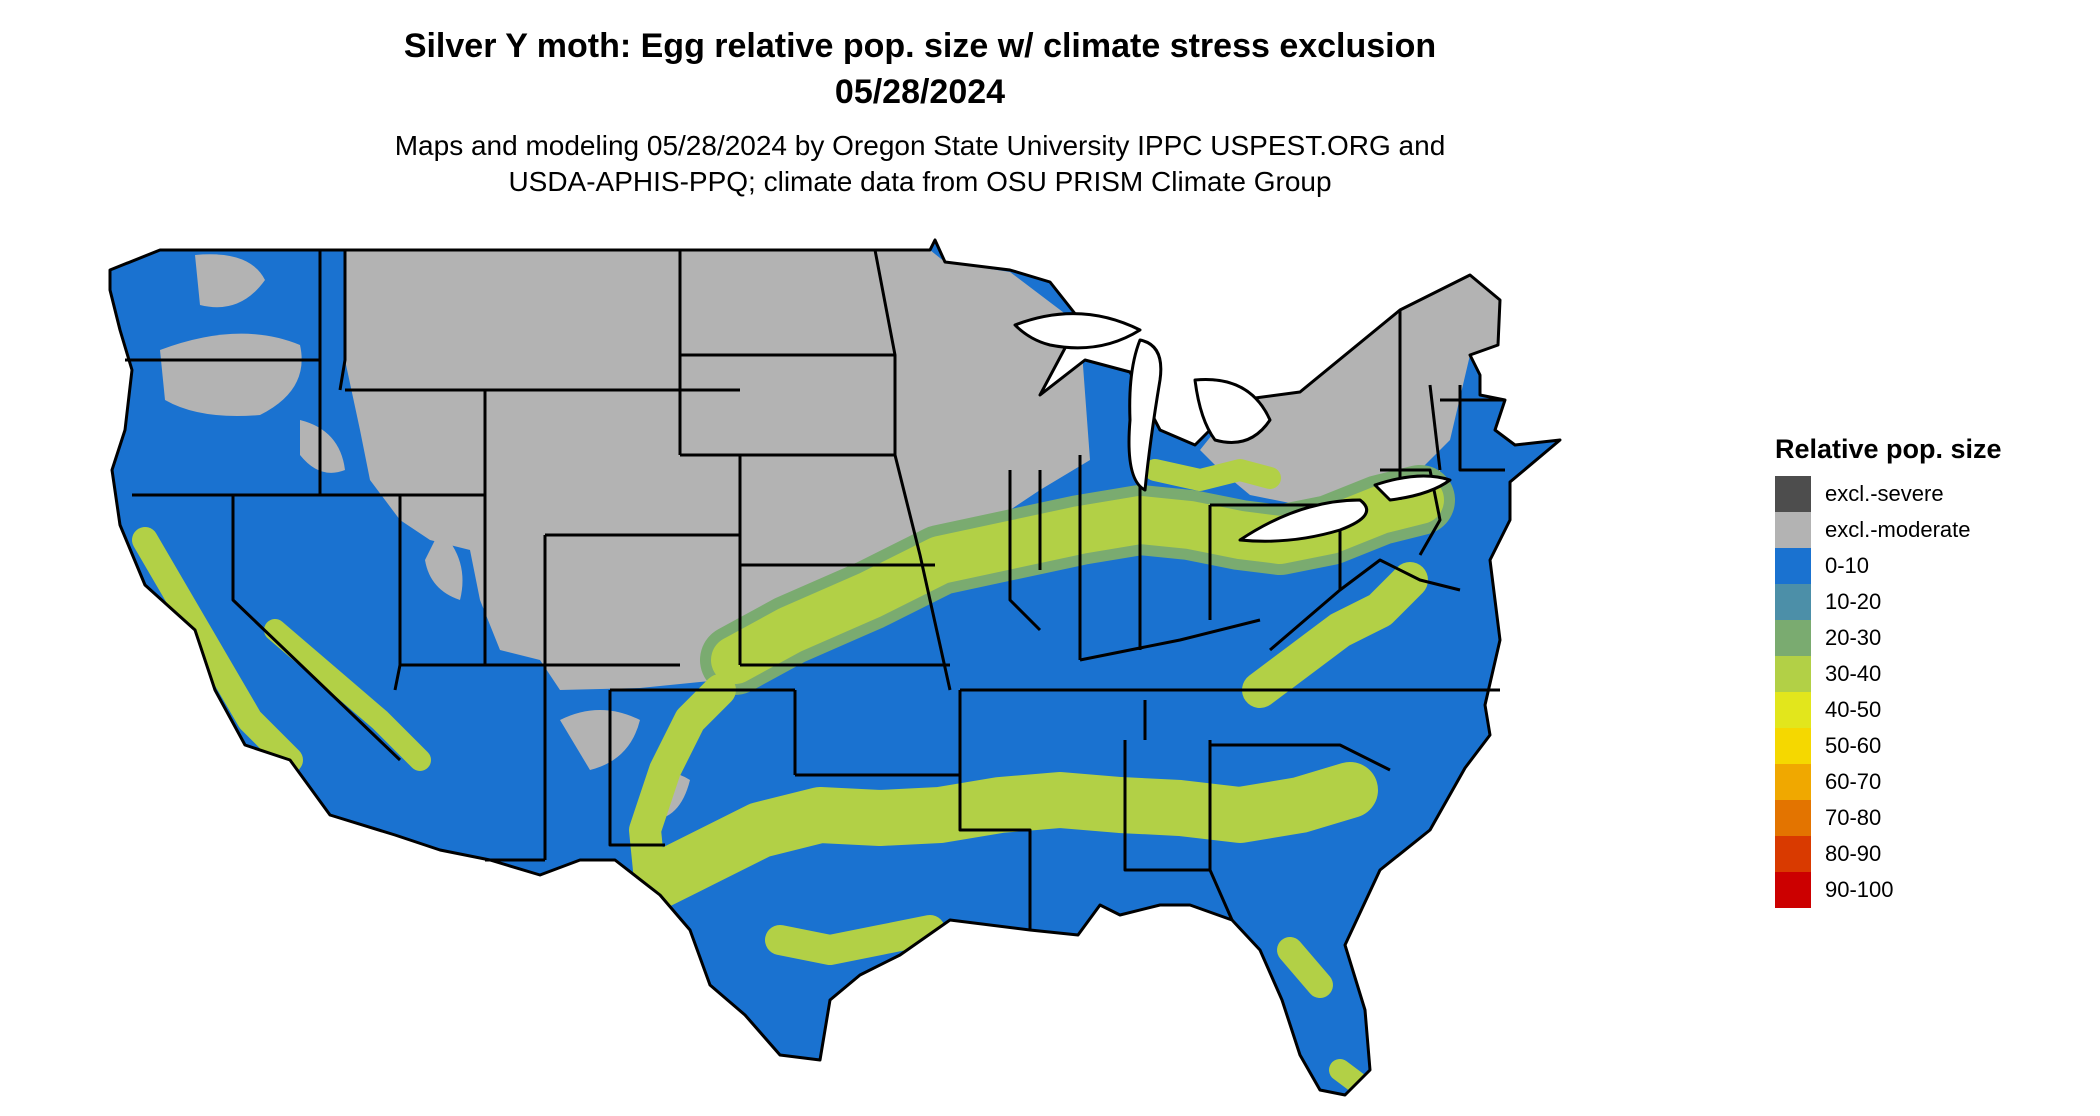  What do you see at coordinates (1925, 566) in the screenshot?
I see `legend-item-0-10: 0-10` at bounding box center [1925, 566].